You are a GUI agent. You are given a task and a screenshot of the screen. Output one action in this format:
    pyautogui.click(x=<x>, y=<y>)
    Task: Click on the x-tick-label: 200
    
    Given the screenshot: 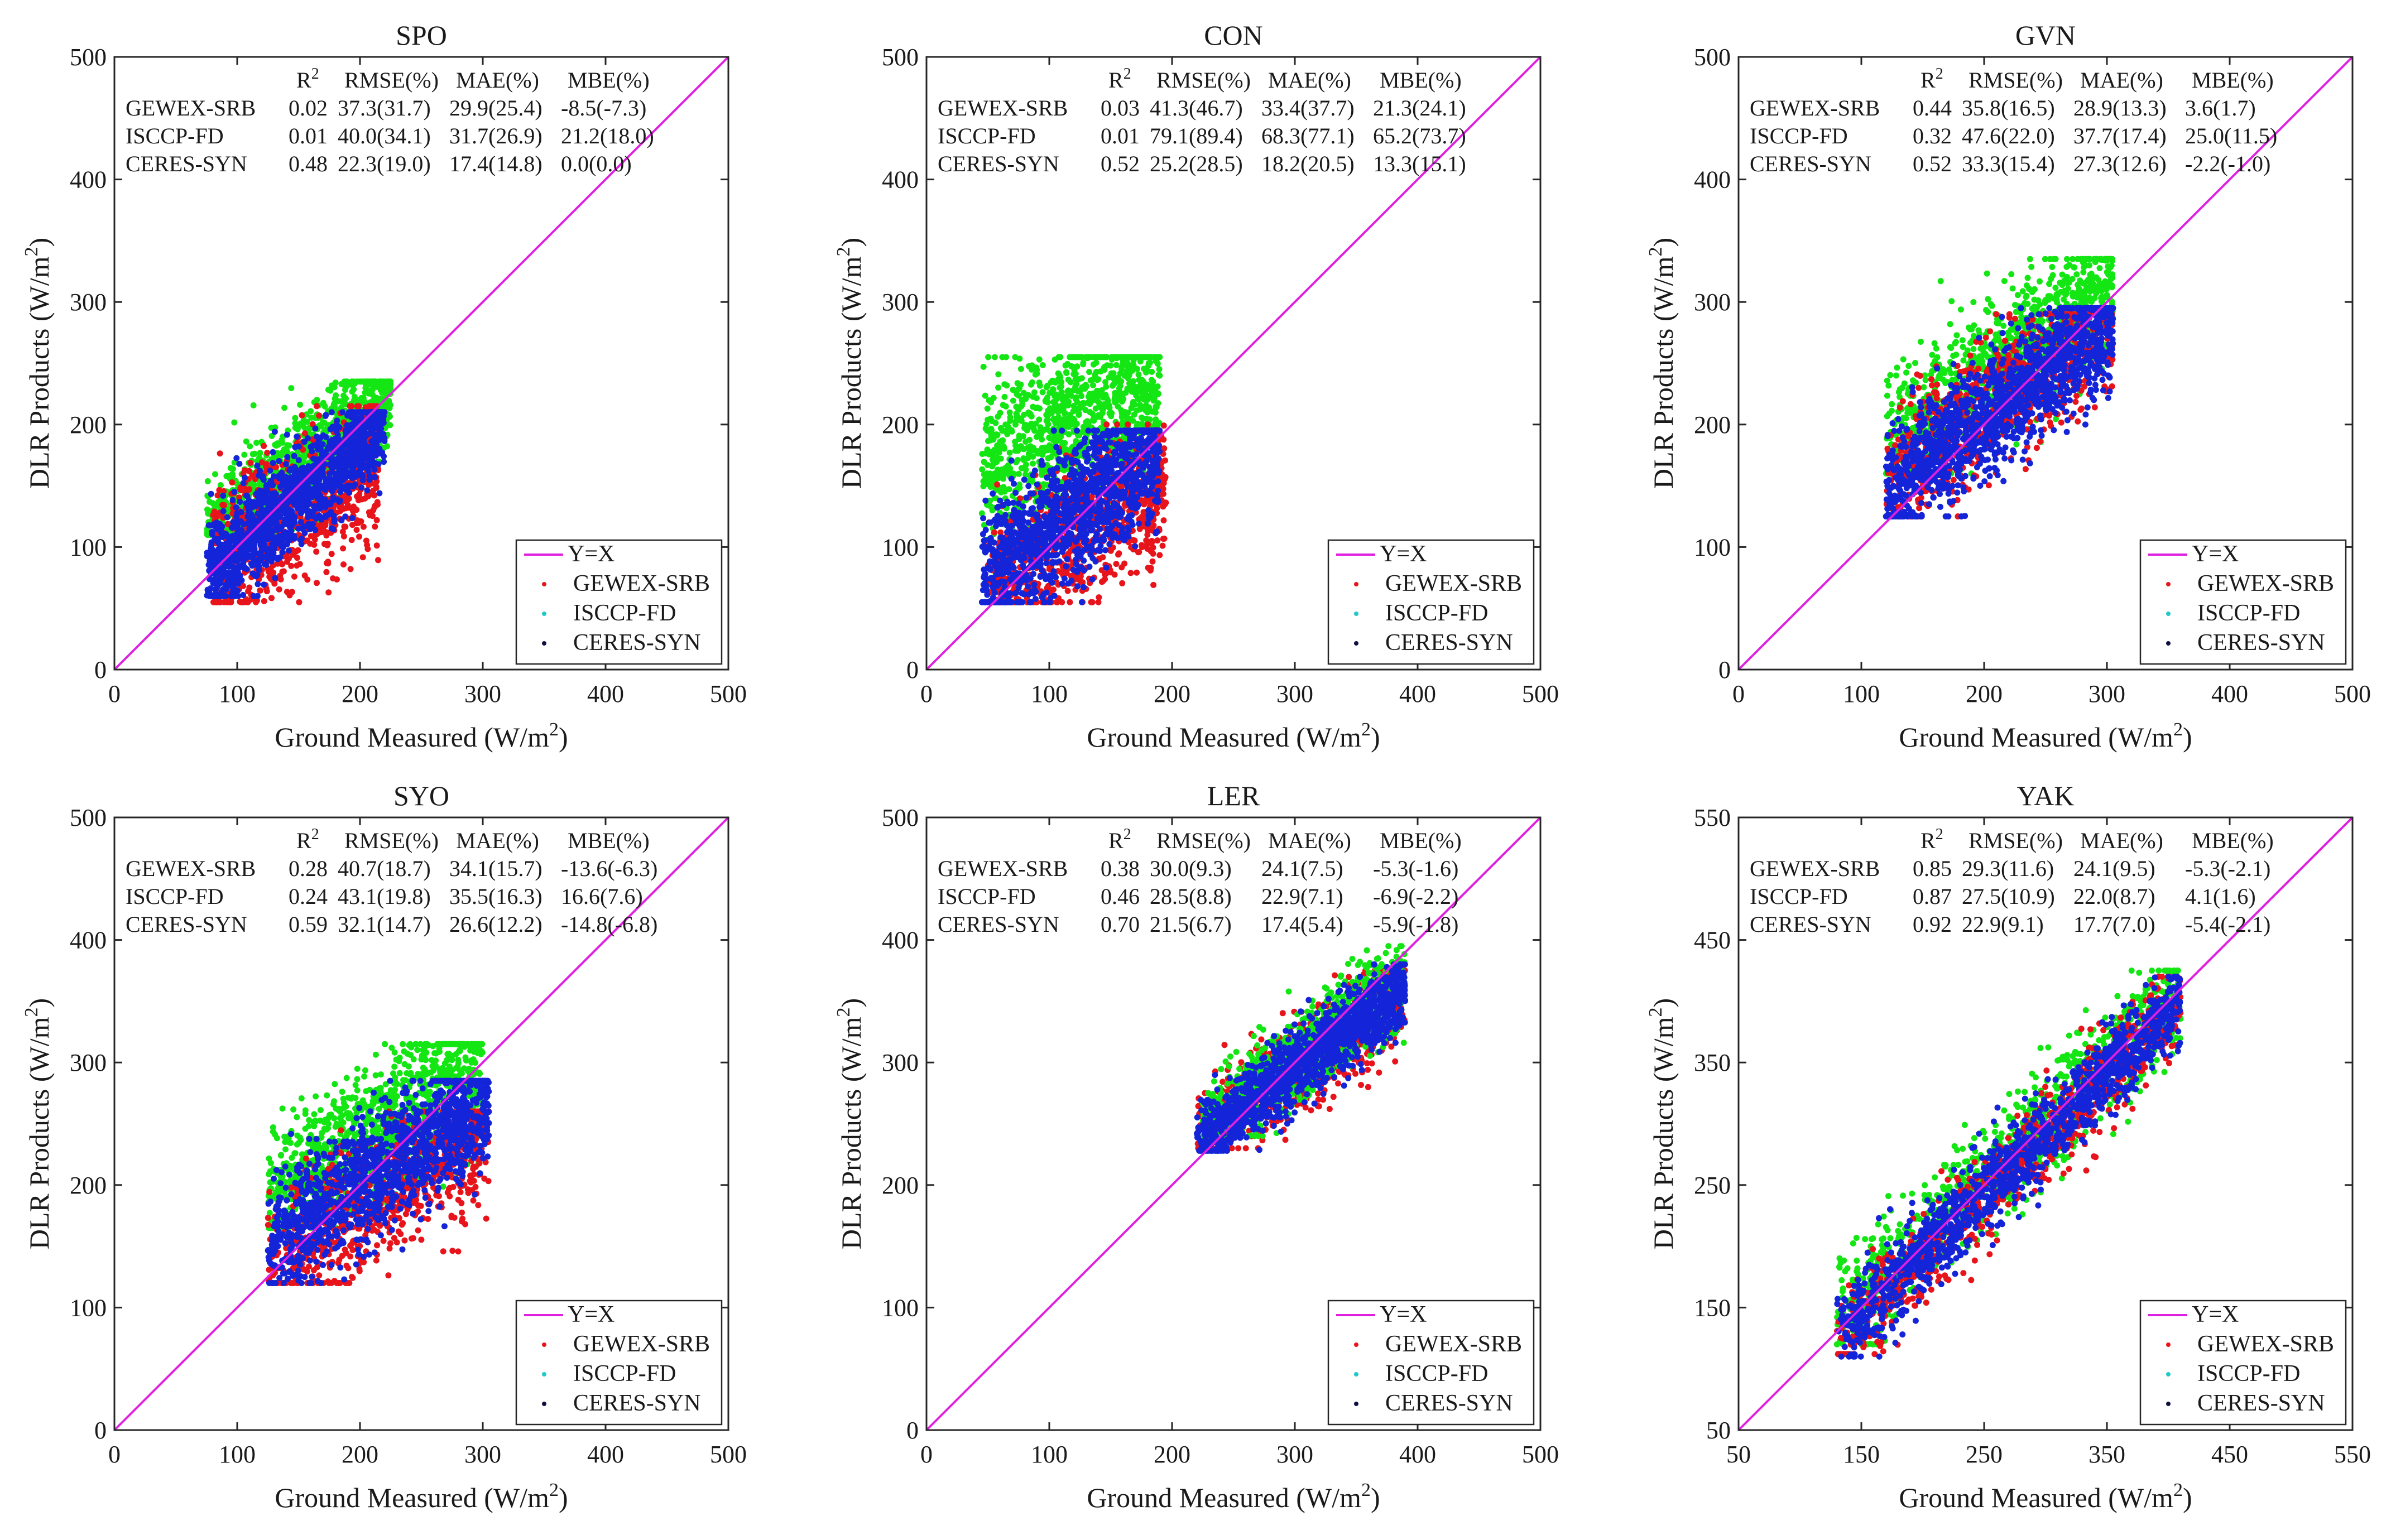 What is the action you would take?
    pyautogui.click(x=360, y=694)
    